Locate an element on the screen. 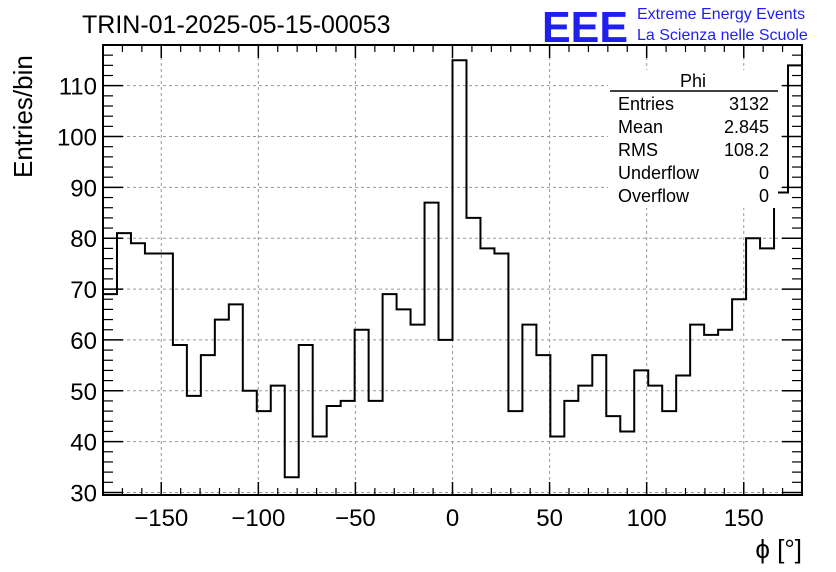 The width and height of the screenshot is (836, 572). x-tick-label: 150 is located at coordinates (744, 518).